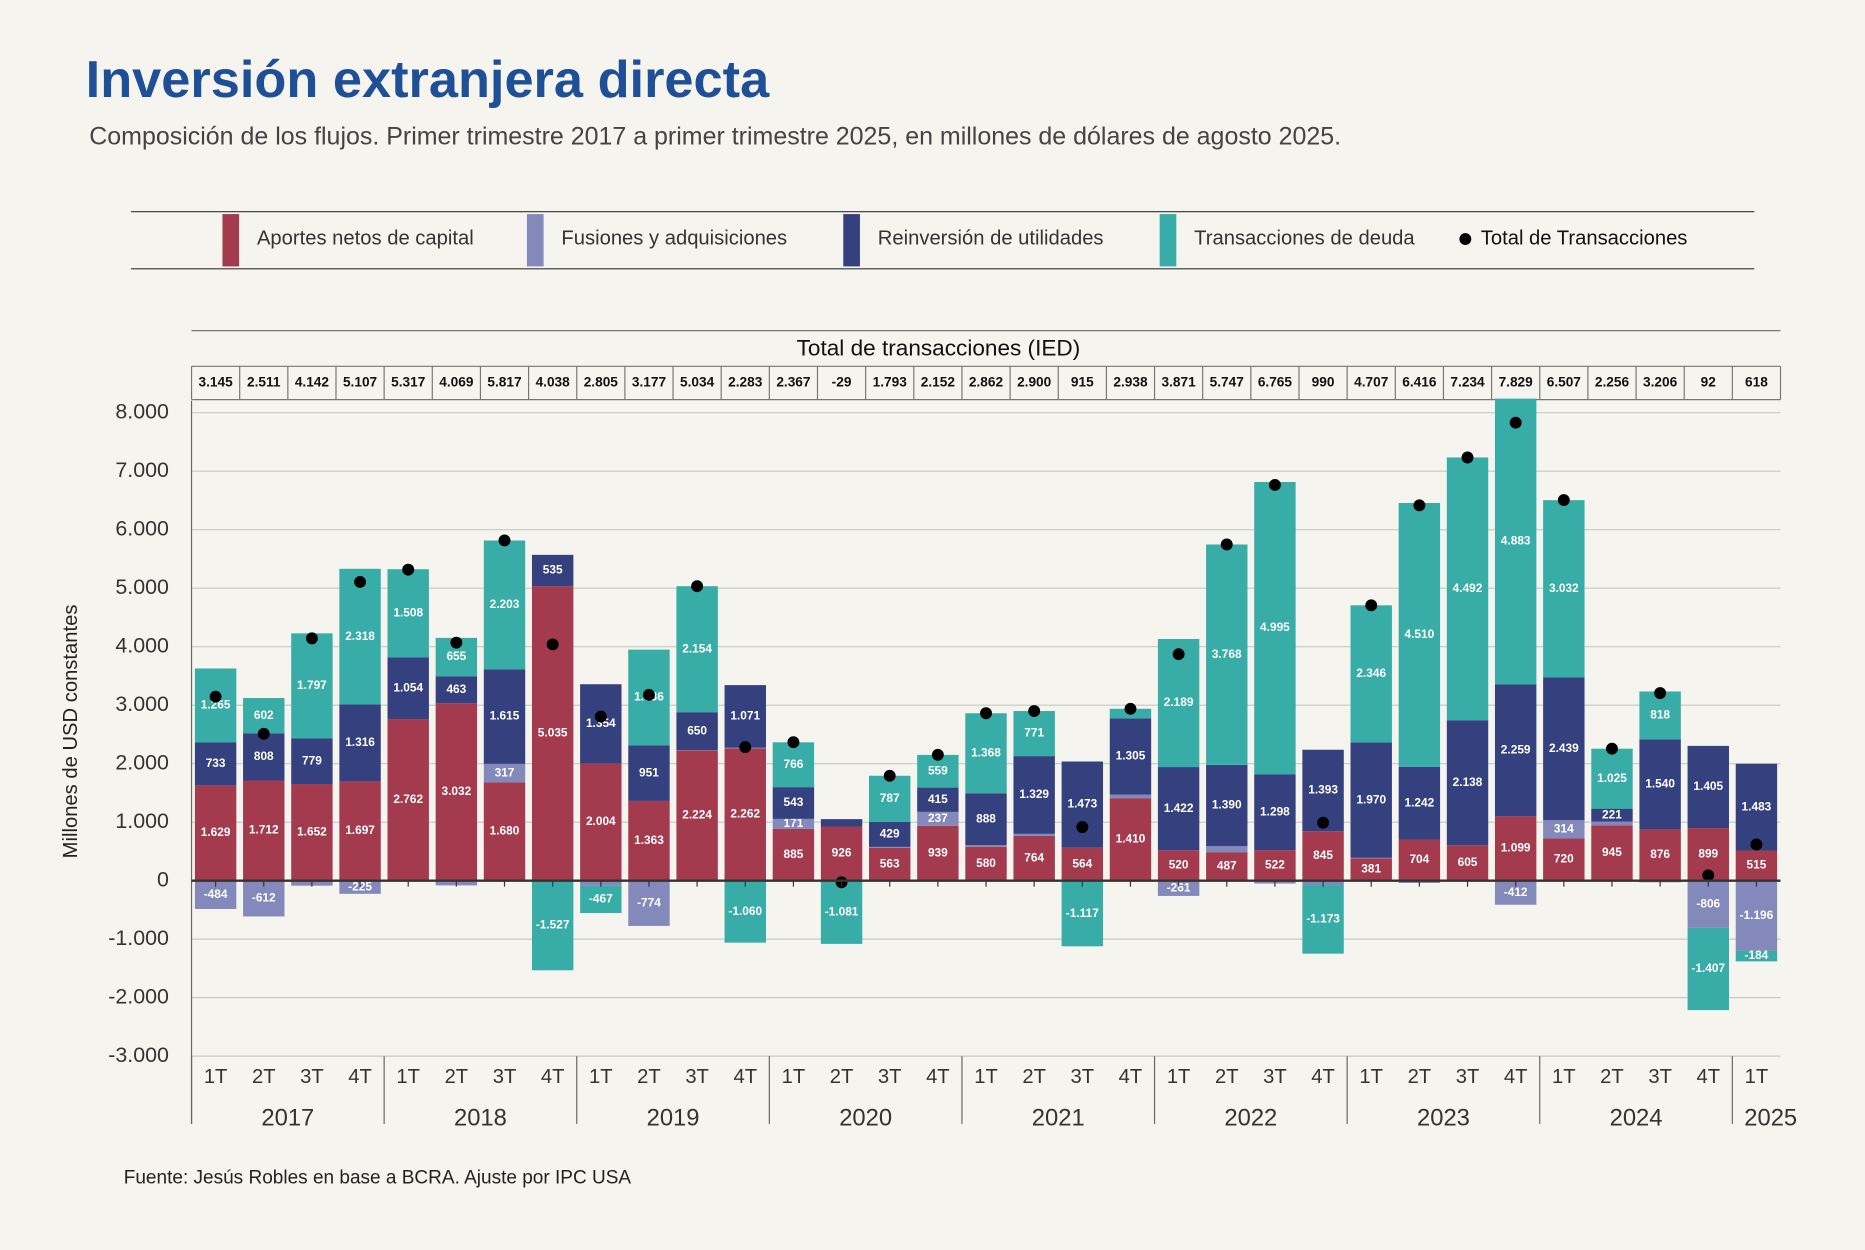  What do you see at coordinates (264, 830) in the screenshot?
I see `data-label: 1.712` at bounding box center [264, 830].